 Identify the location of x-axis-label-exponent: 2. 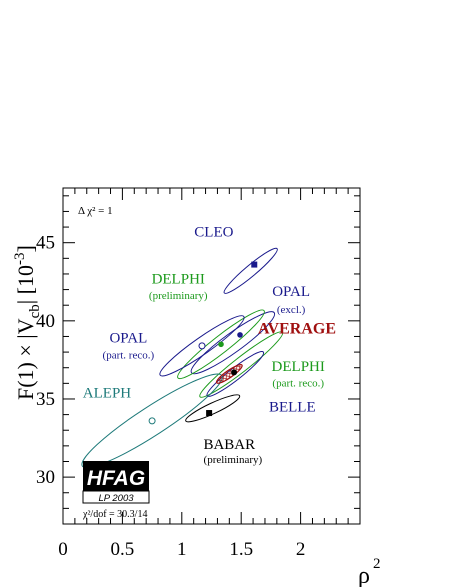
(377, 564).